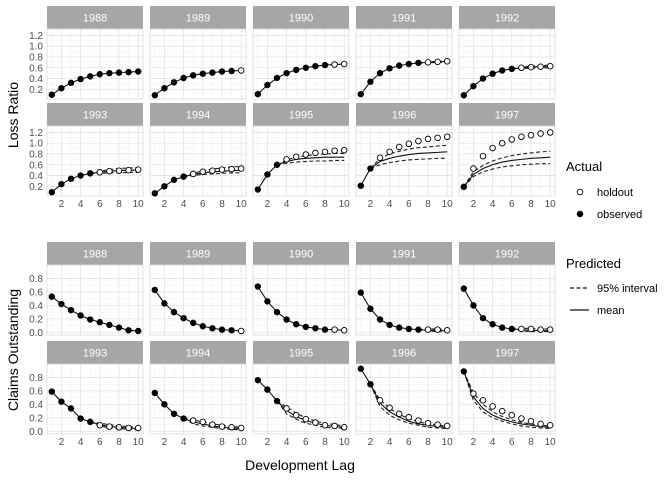 The image size is (672, 480). I want to click on facet-panel: 1991, so click(404, 53).